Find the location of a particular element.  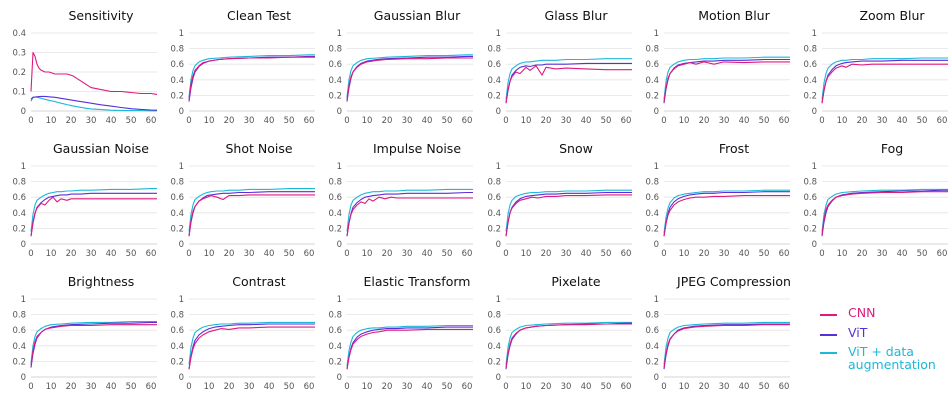

chart-title: Snow is located at coordinates (576, 148).